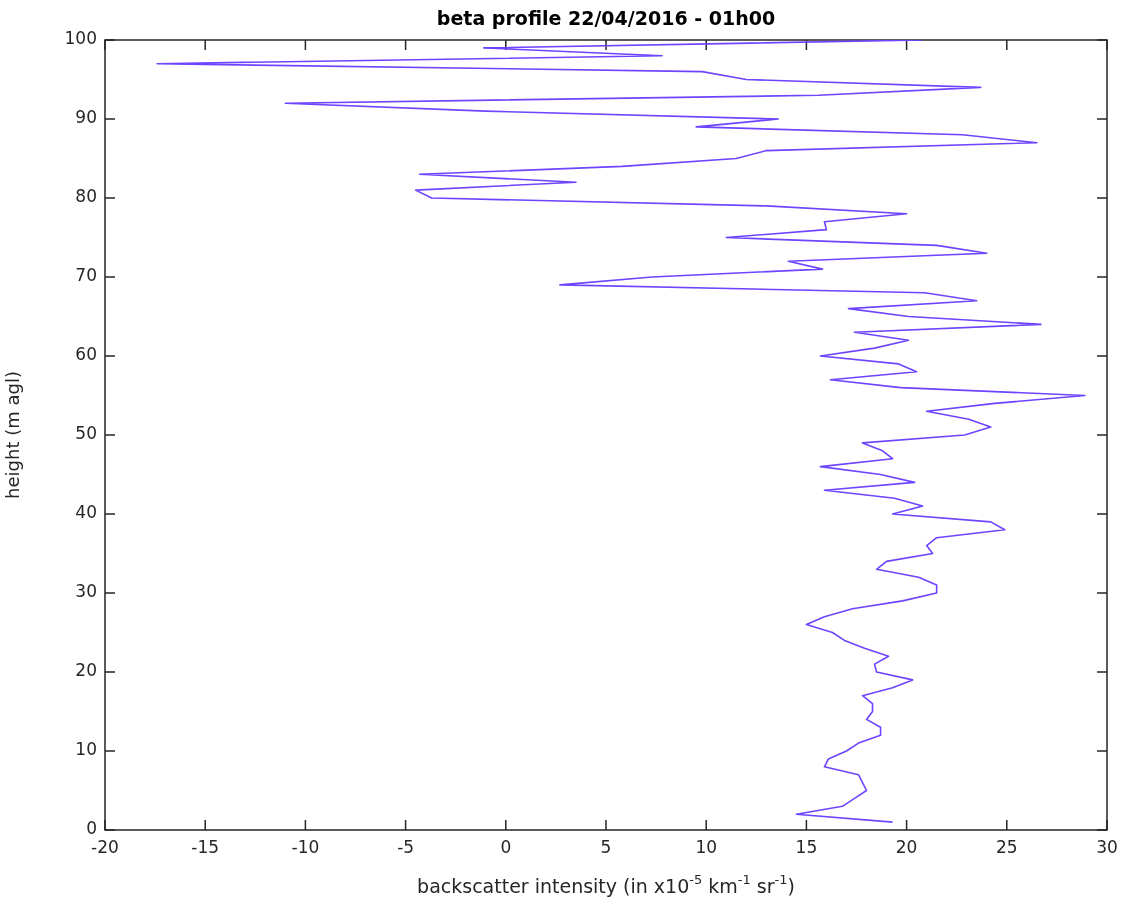 This screenshot has width=1130, height=908. What do you see at coordinates (86, 354) in the screenshot?
I see `y-tick-label: 60` at bounding box center [86, 354].